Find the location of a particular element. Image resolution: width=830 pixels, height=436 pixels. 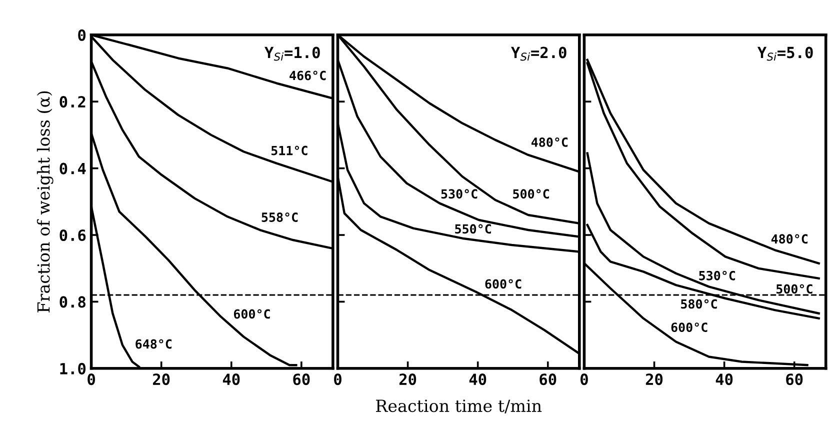

y-tick-label: 0.8 is located at coordinates (73, 302).